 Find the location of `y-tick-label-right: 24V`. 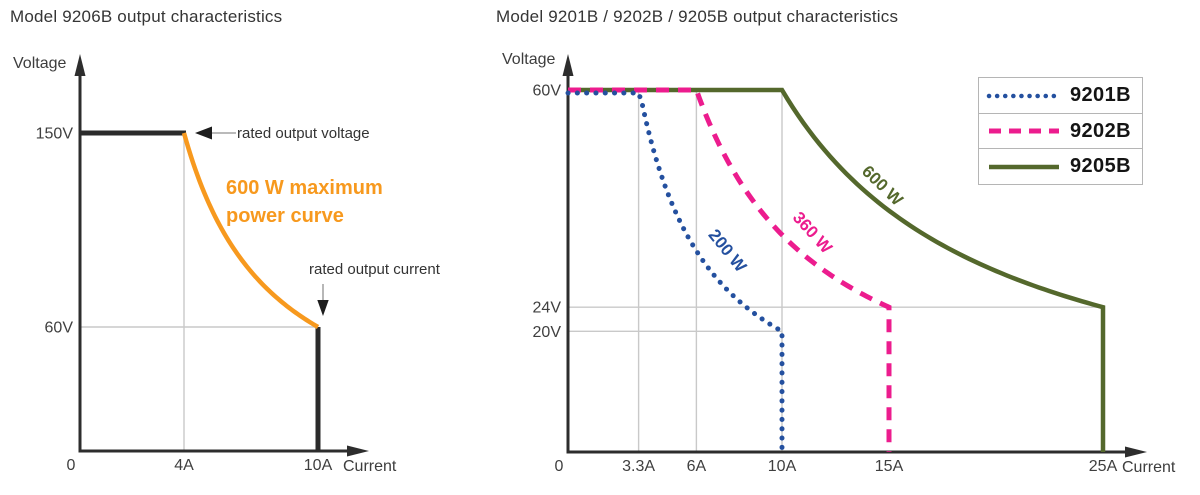

y-tick-label-right: 24V is located at coordinates (547, 308).